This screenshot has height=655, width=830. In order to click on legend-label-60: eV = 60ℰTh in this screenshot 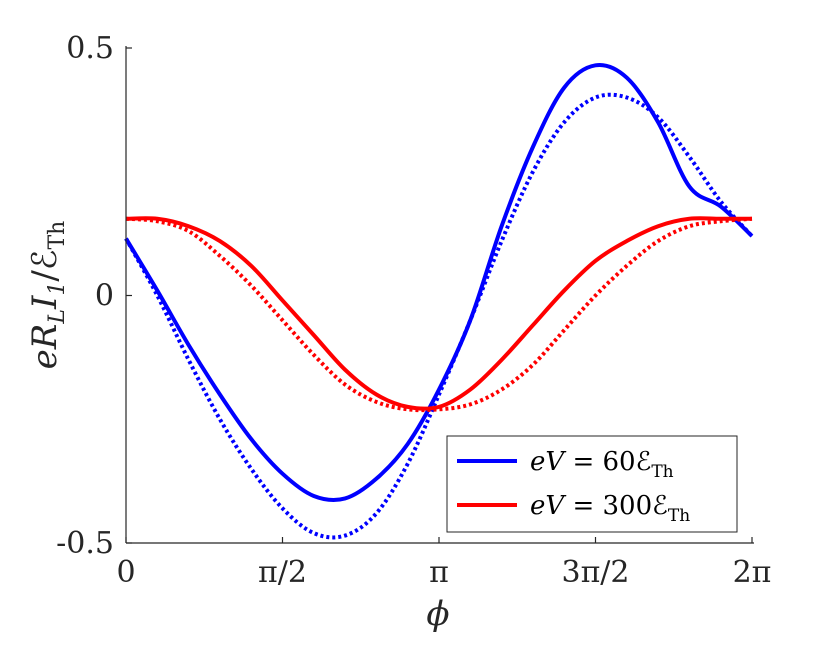, I will do `click(602, 464)`.